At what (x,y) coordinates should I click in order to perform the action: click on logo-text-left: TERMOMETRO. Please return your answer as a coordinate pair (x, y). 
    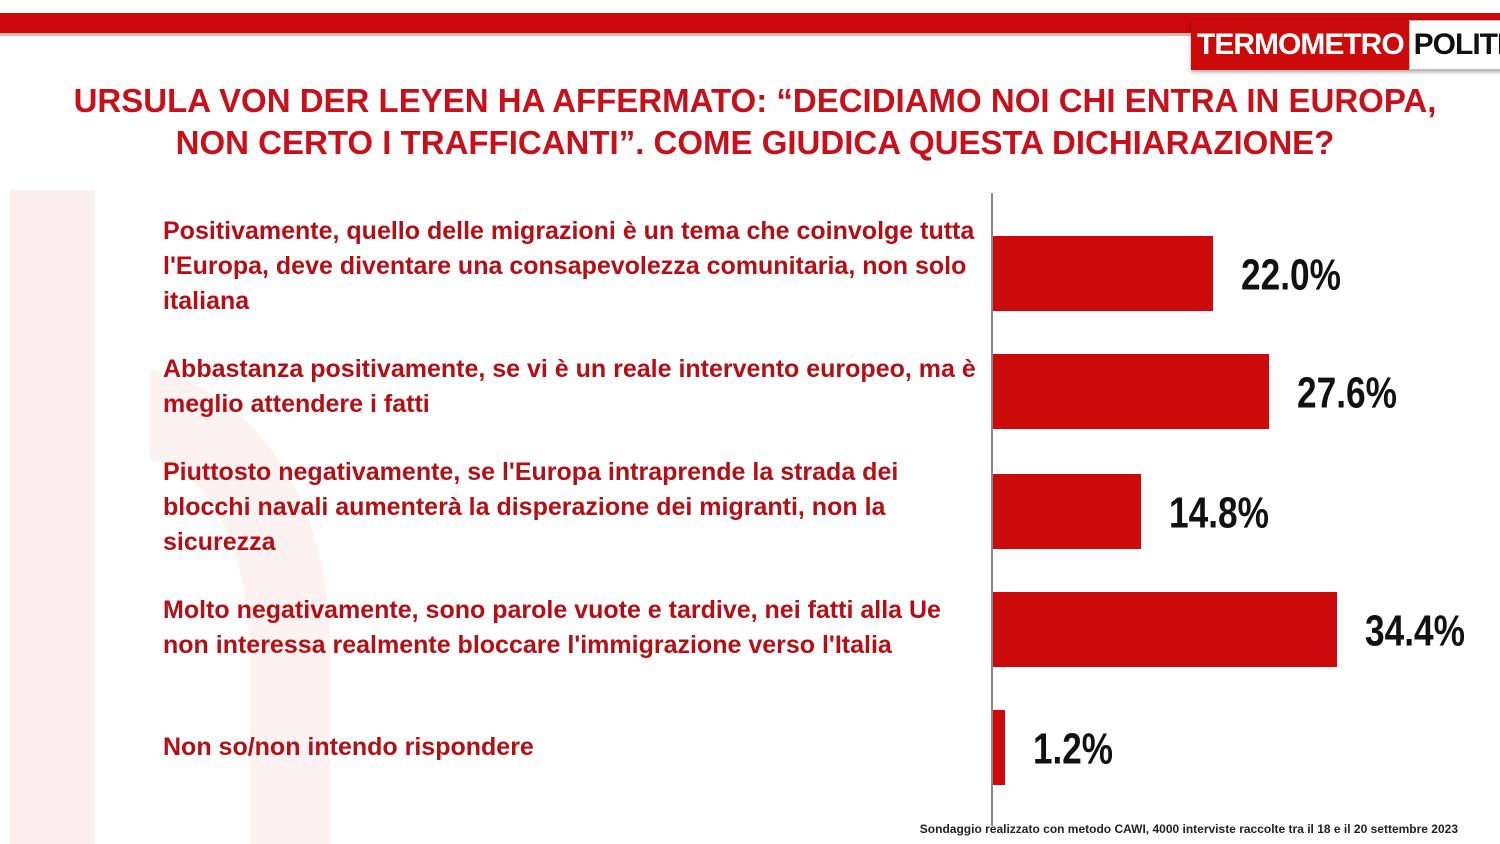
    Looking at the image, I should click on (1300, 45).